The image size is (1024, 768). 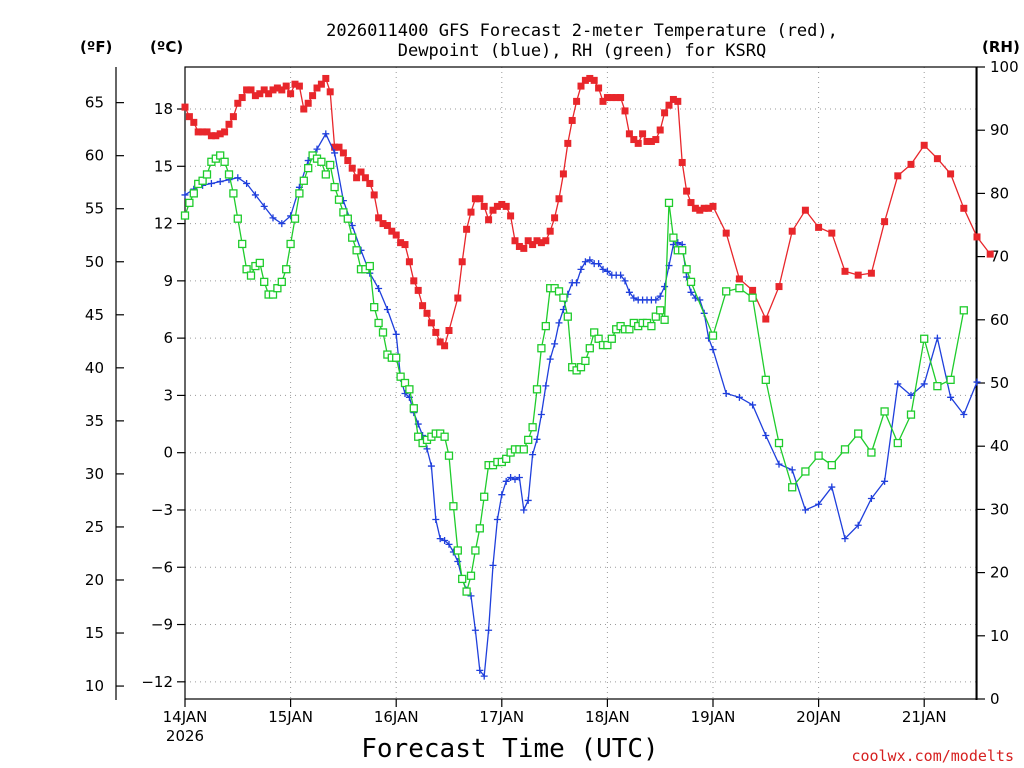 What do you see at coordinates (163, 166) in the screenshot?
I see `celsius-tick-label: 15` at bounding box center [163, 166].